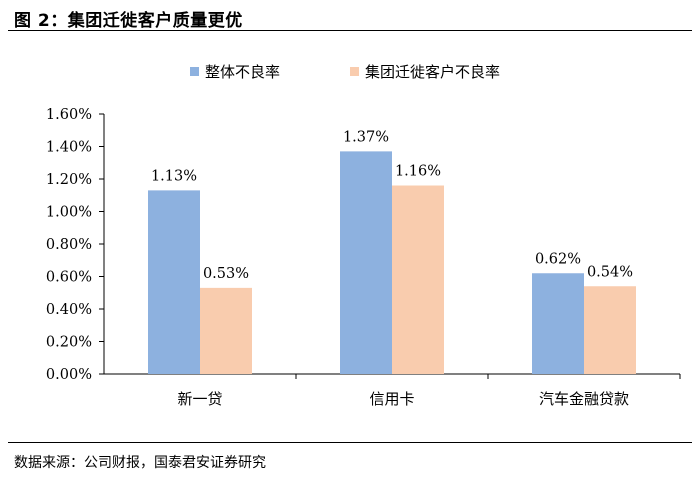  I want to click on y-tick-label: 0.60%, so click(69, 278).